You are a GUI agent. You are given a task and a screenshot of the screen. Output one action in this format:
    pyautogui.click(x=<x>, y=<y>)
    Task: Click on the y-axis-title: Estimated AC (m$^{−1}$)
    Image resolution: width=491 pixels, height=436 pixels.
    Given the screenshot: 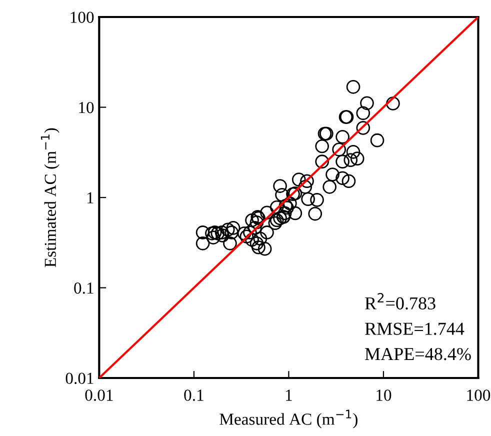 What is the action you would take?
    pyautogui.click(x=50, y=198)
    